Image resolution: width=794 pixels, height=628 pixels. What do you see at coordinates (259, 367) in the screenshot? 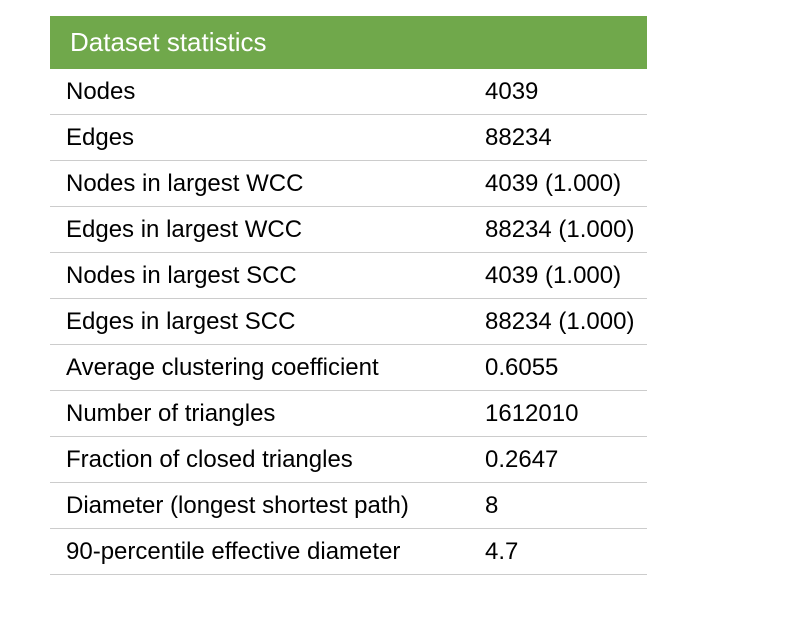
I see `row-label: Average clustering coefficient` at bounding box center [259, 367].